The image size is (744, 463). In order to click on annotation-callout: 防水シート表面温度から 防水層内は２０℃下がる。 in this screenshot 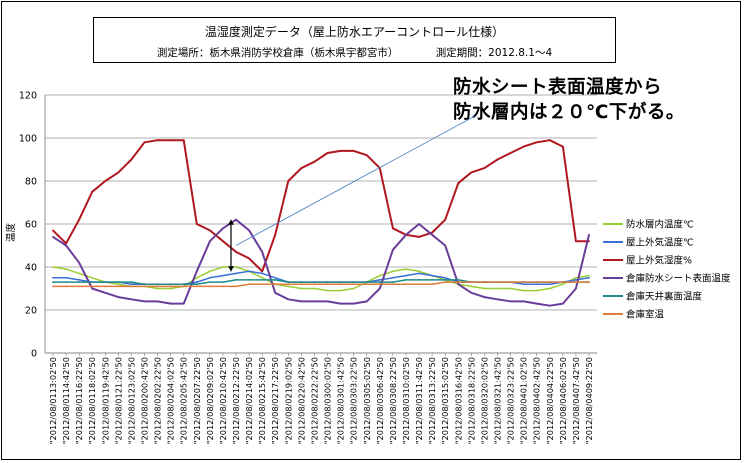, I will do `click(569, 100)`.